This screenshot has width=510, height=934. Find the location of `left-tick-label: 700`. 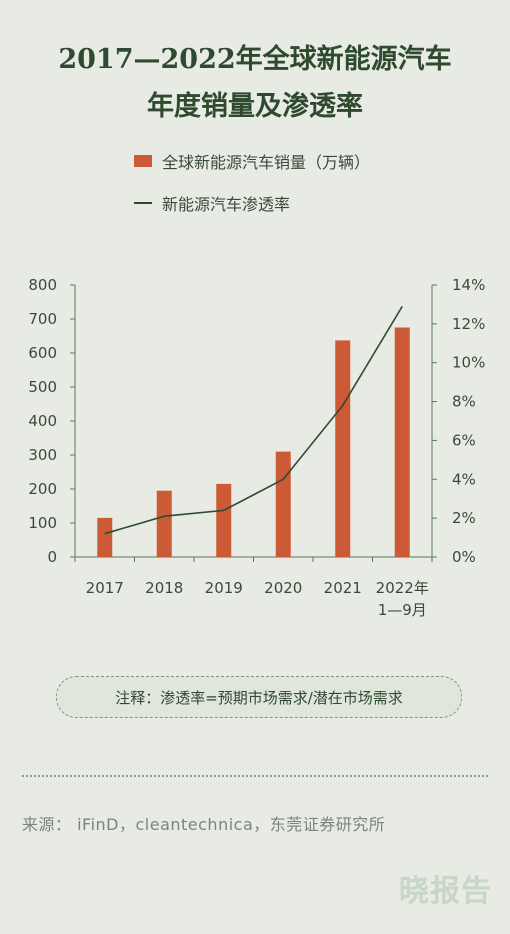

left-tick-label: 700 is located at coordinates (42, 319).